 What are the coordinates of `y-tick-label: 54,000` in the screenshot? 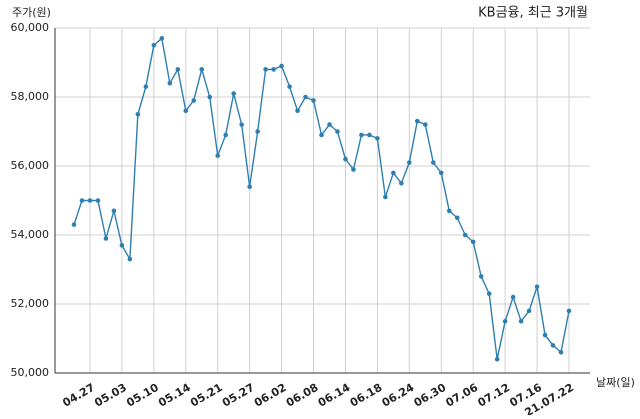 It's located at (30, 234).